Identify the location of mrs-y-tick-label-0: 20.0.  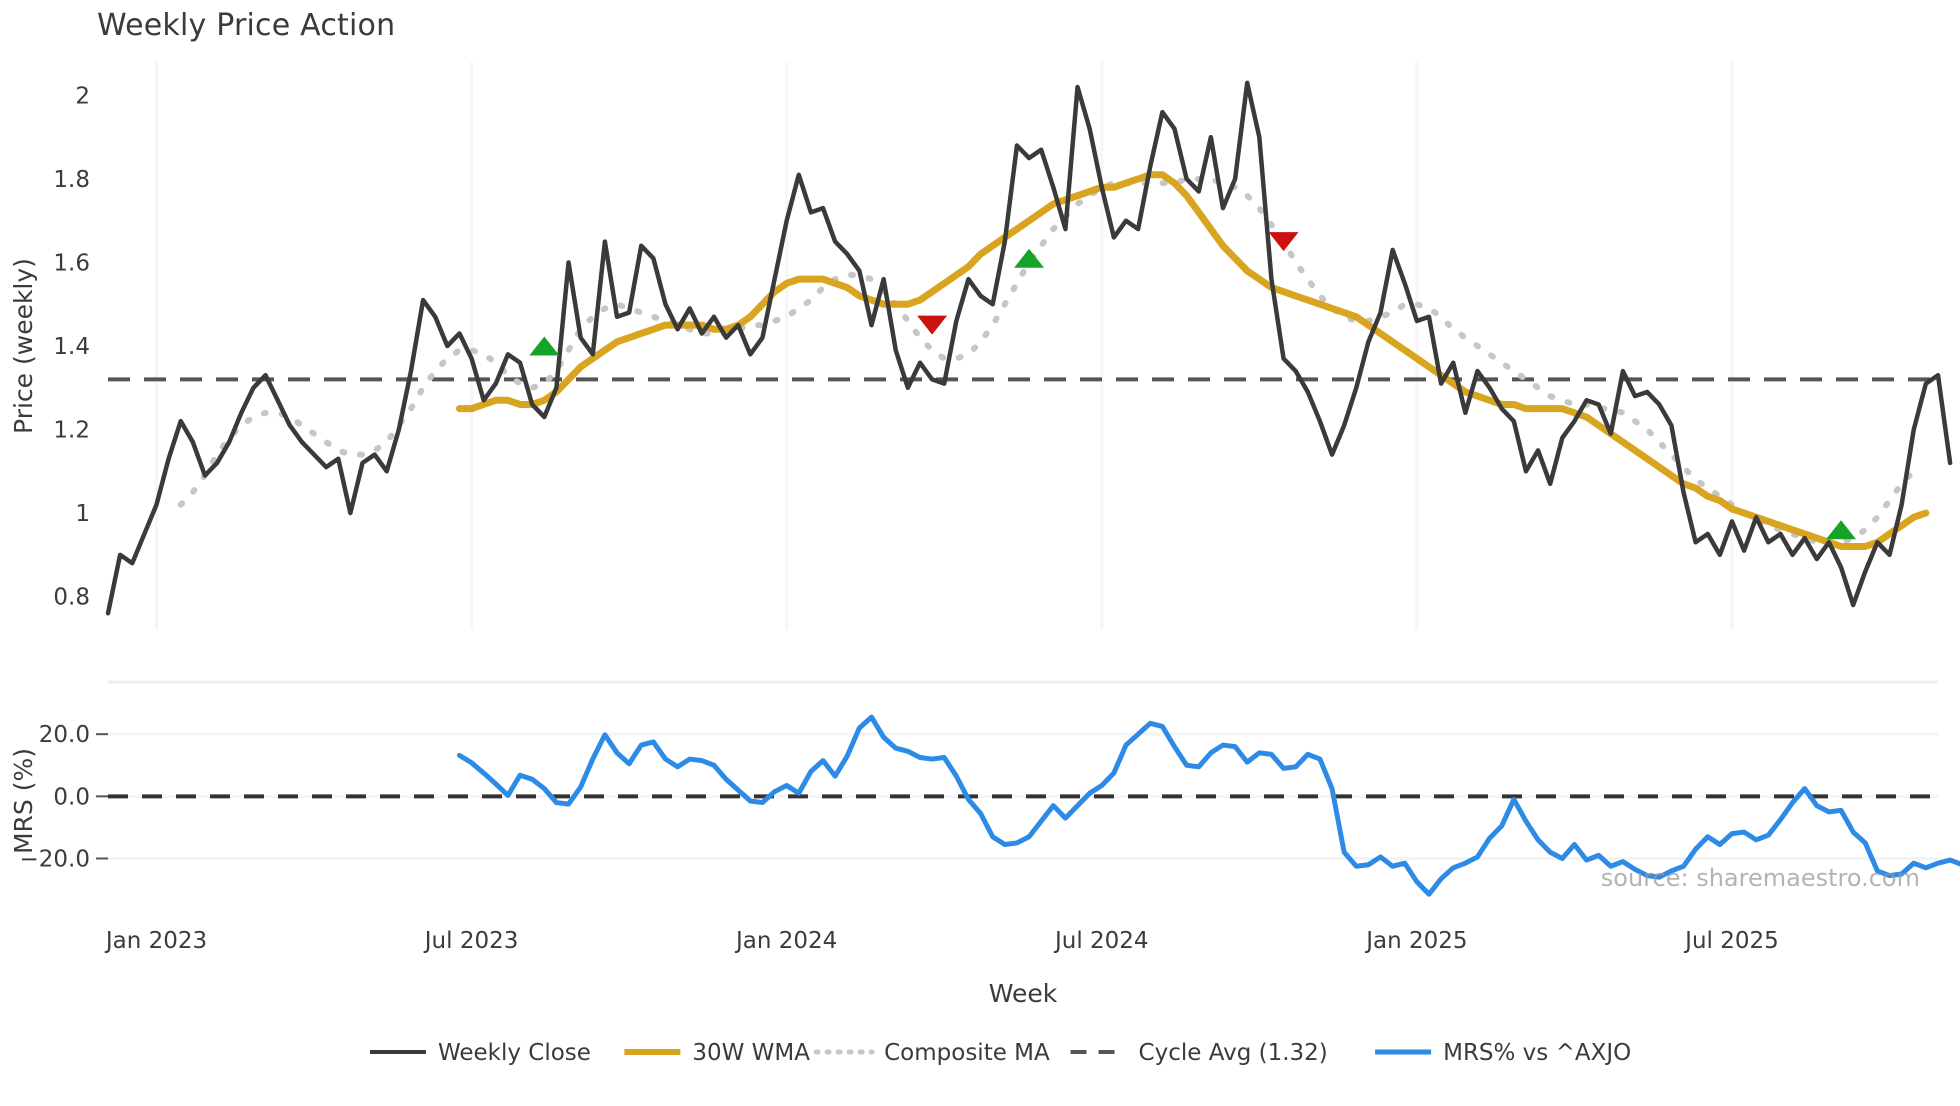
(64, 735).